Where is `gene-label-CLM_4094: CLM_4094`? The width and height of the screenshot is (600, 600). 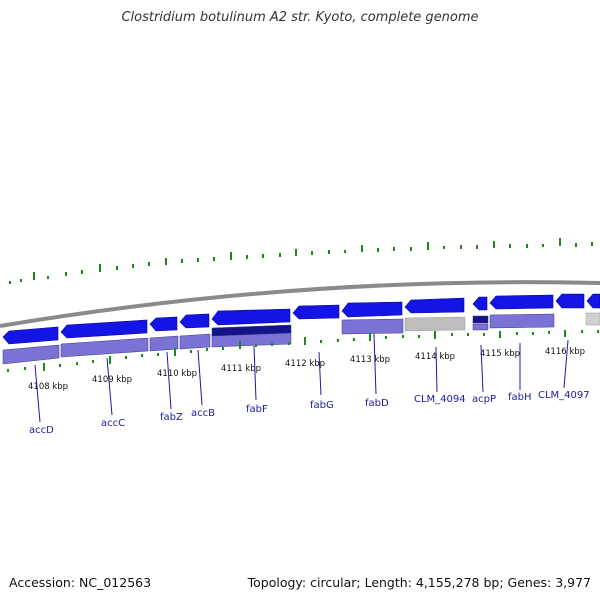 gene-label-CLM_4094: CLM_4094 is located at coordinates (440, 399).